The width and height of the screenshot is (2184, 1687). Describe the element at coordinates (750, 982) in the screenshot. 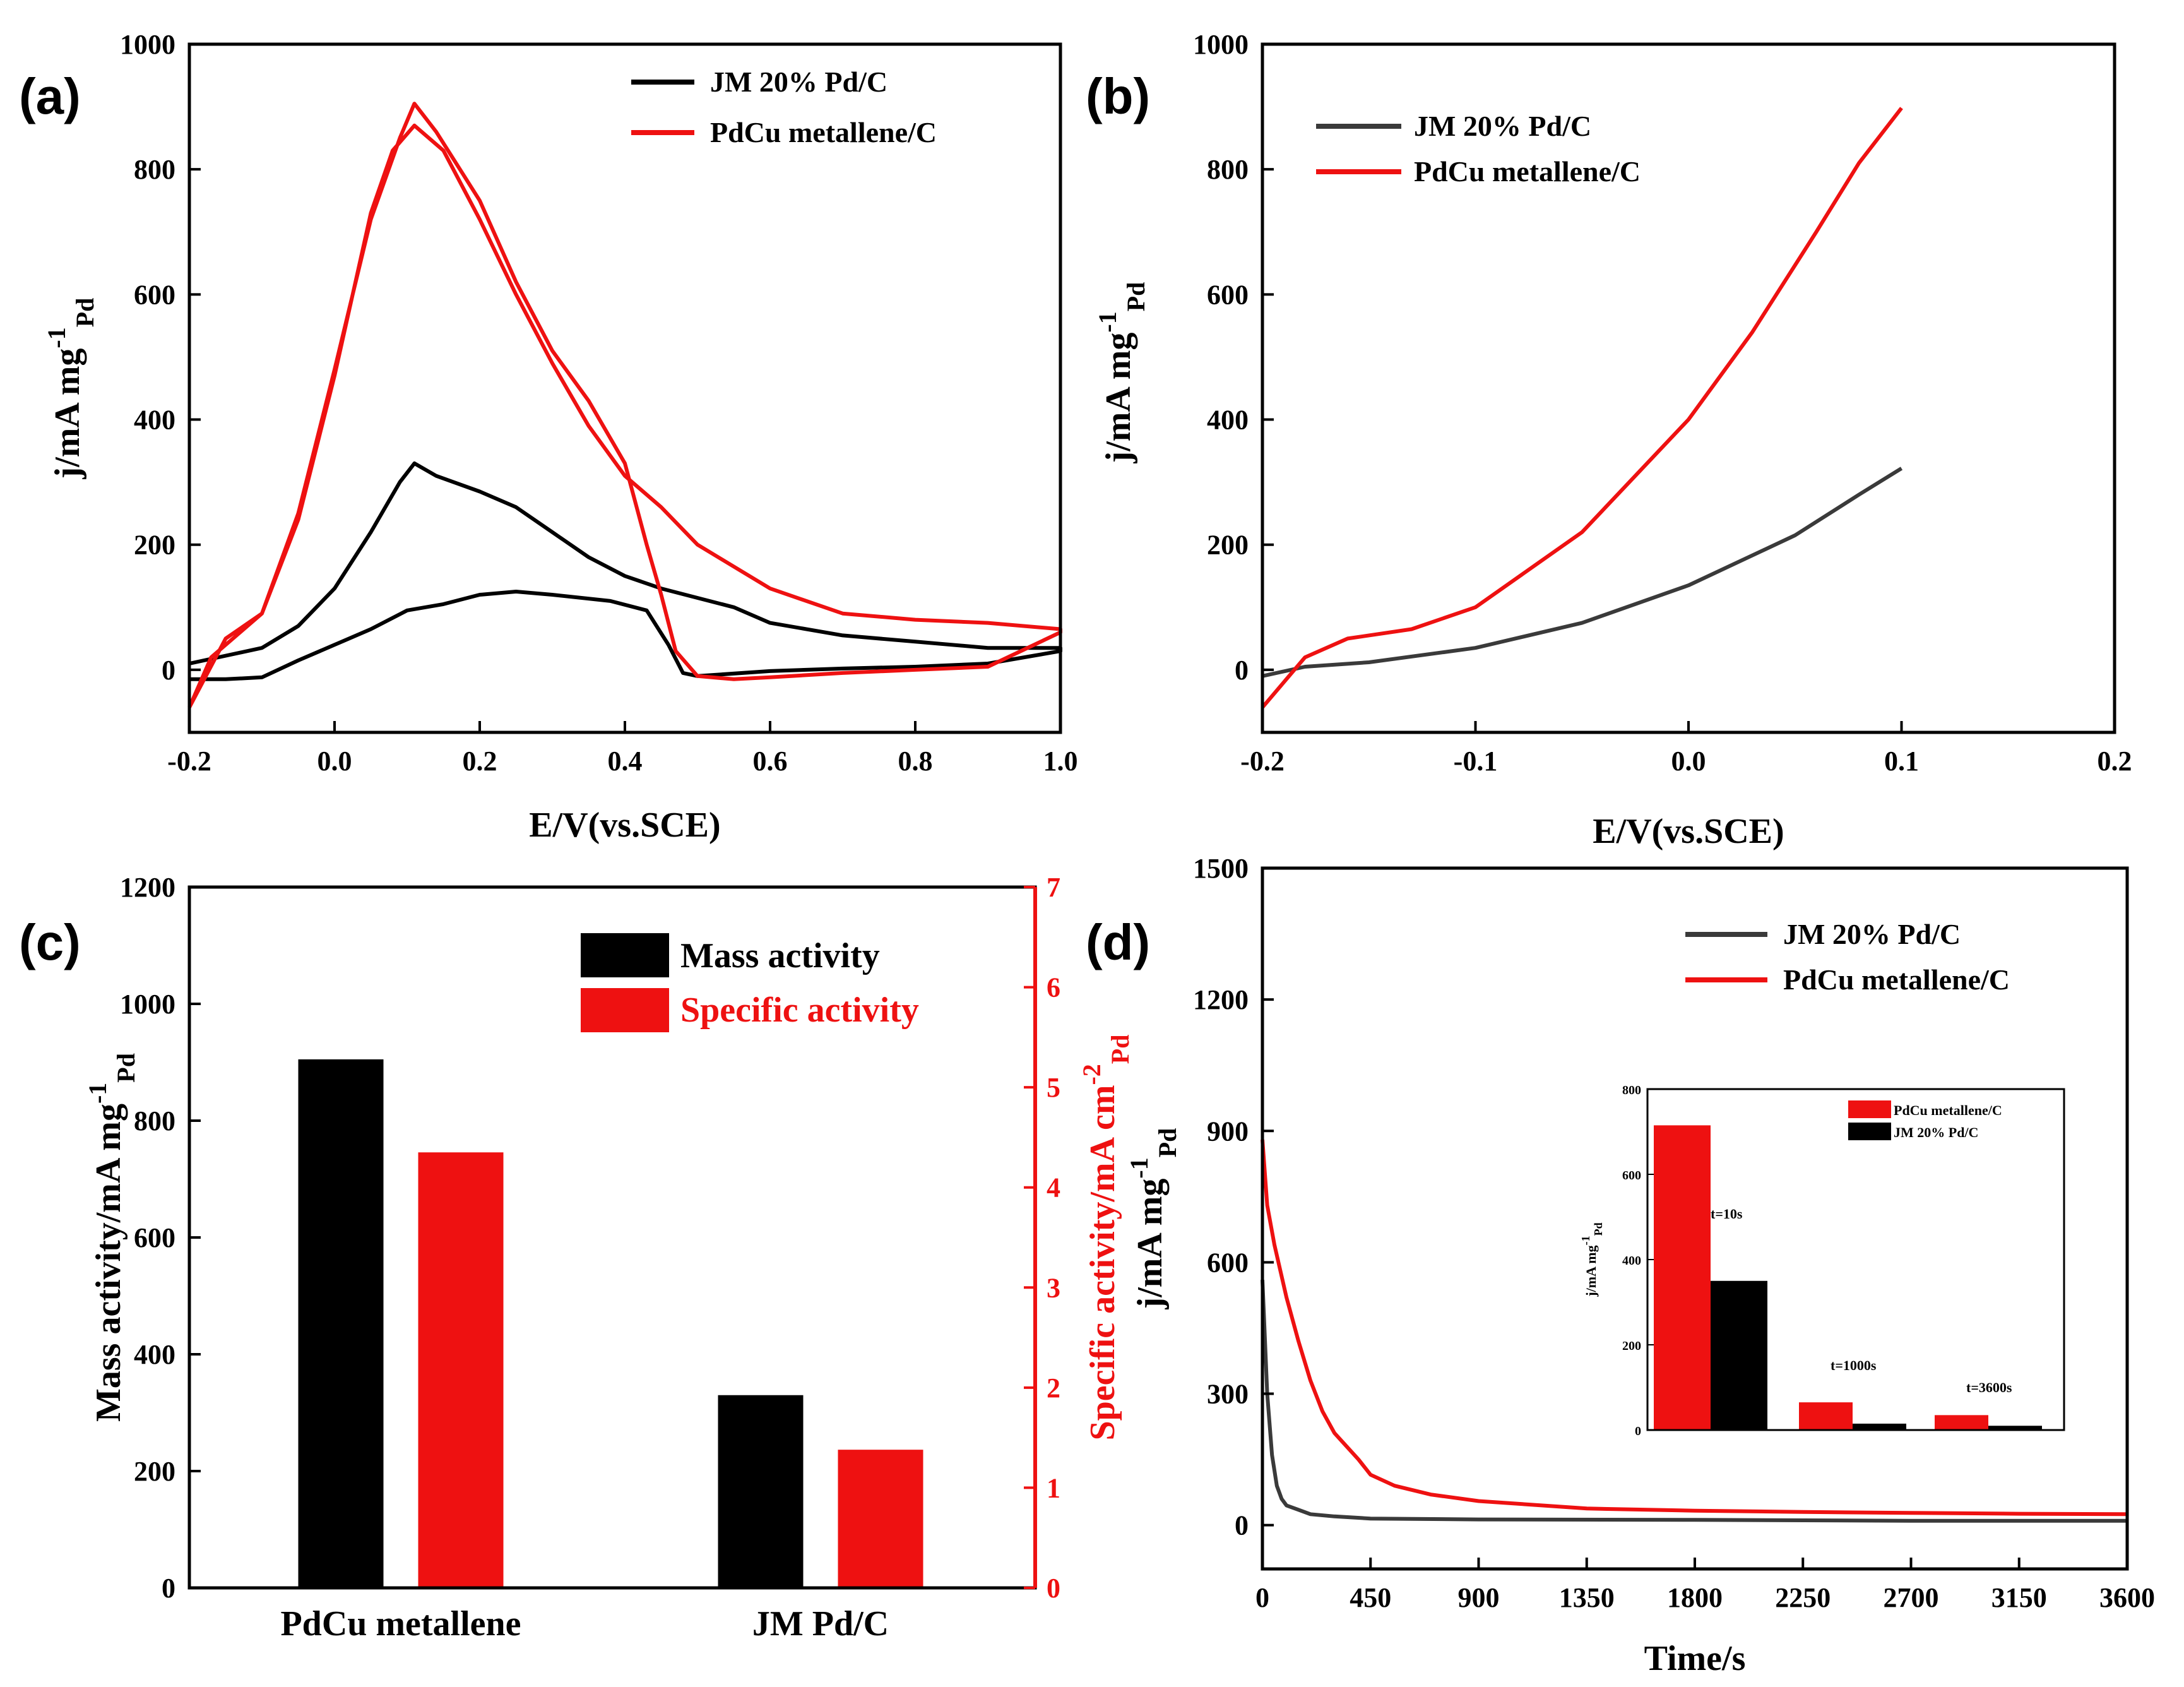

I see `panel-c-legend: Mass activity Specific activity` at that location.